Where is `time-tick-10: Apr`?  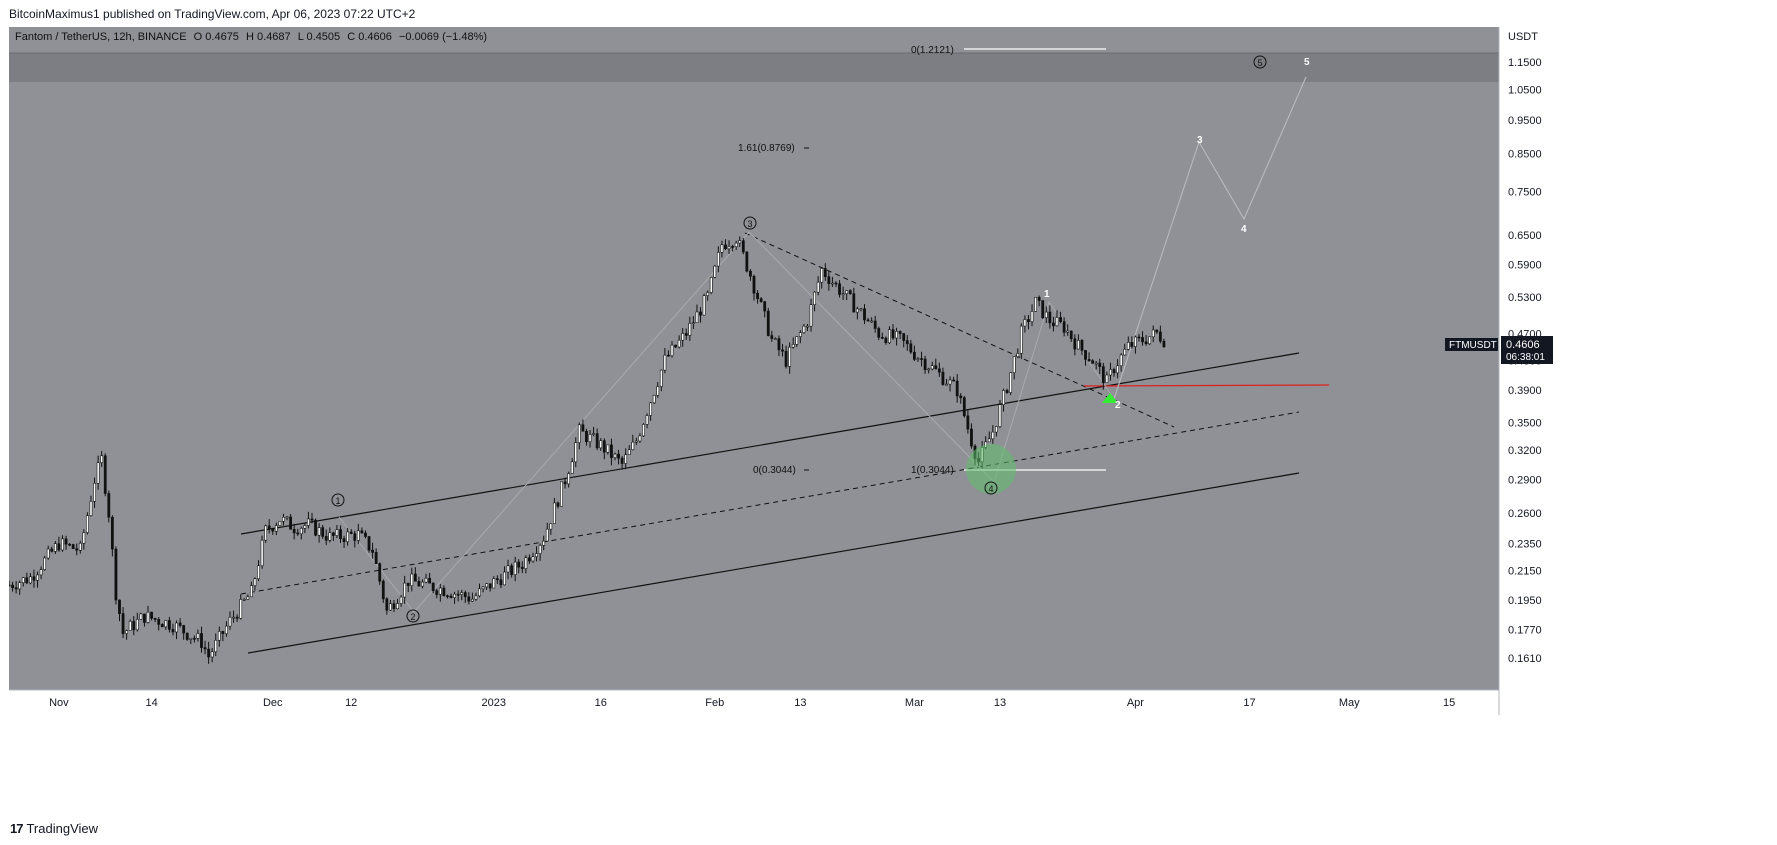
time-tick-10: Apr is located at coordinates (1135, 703).